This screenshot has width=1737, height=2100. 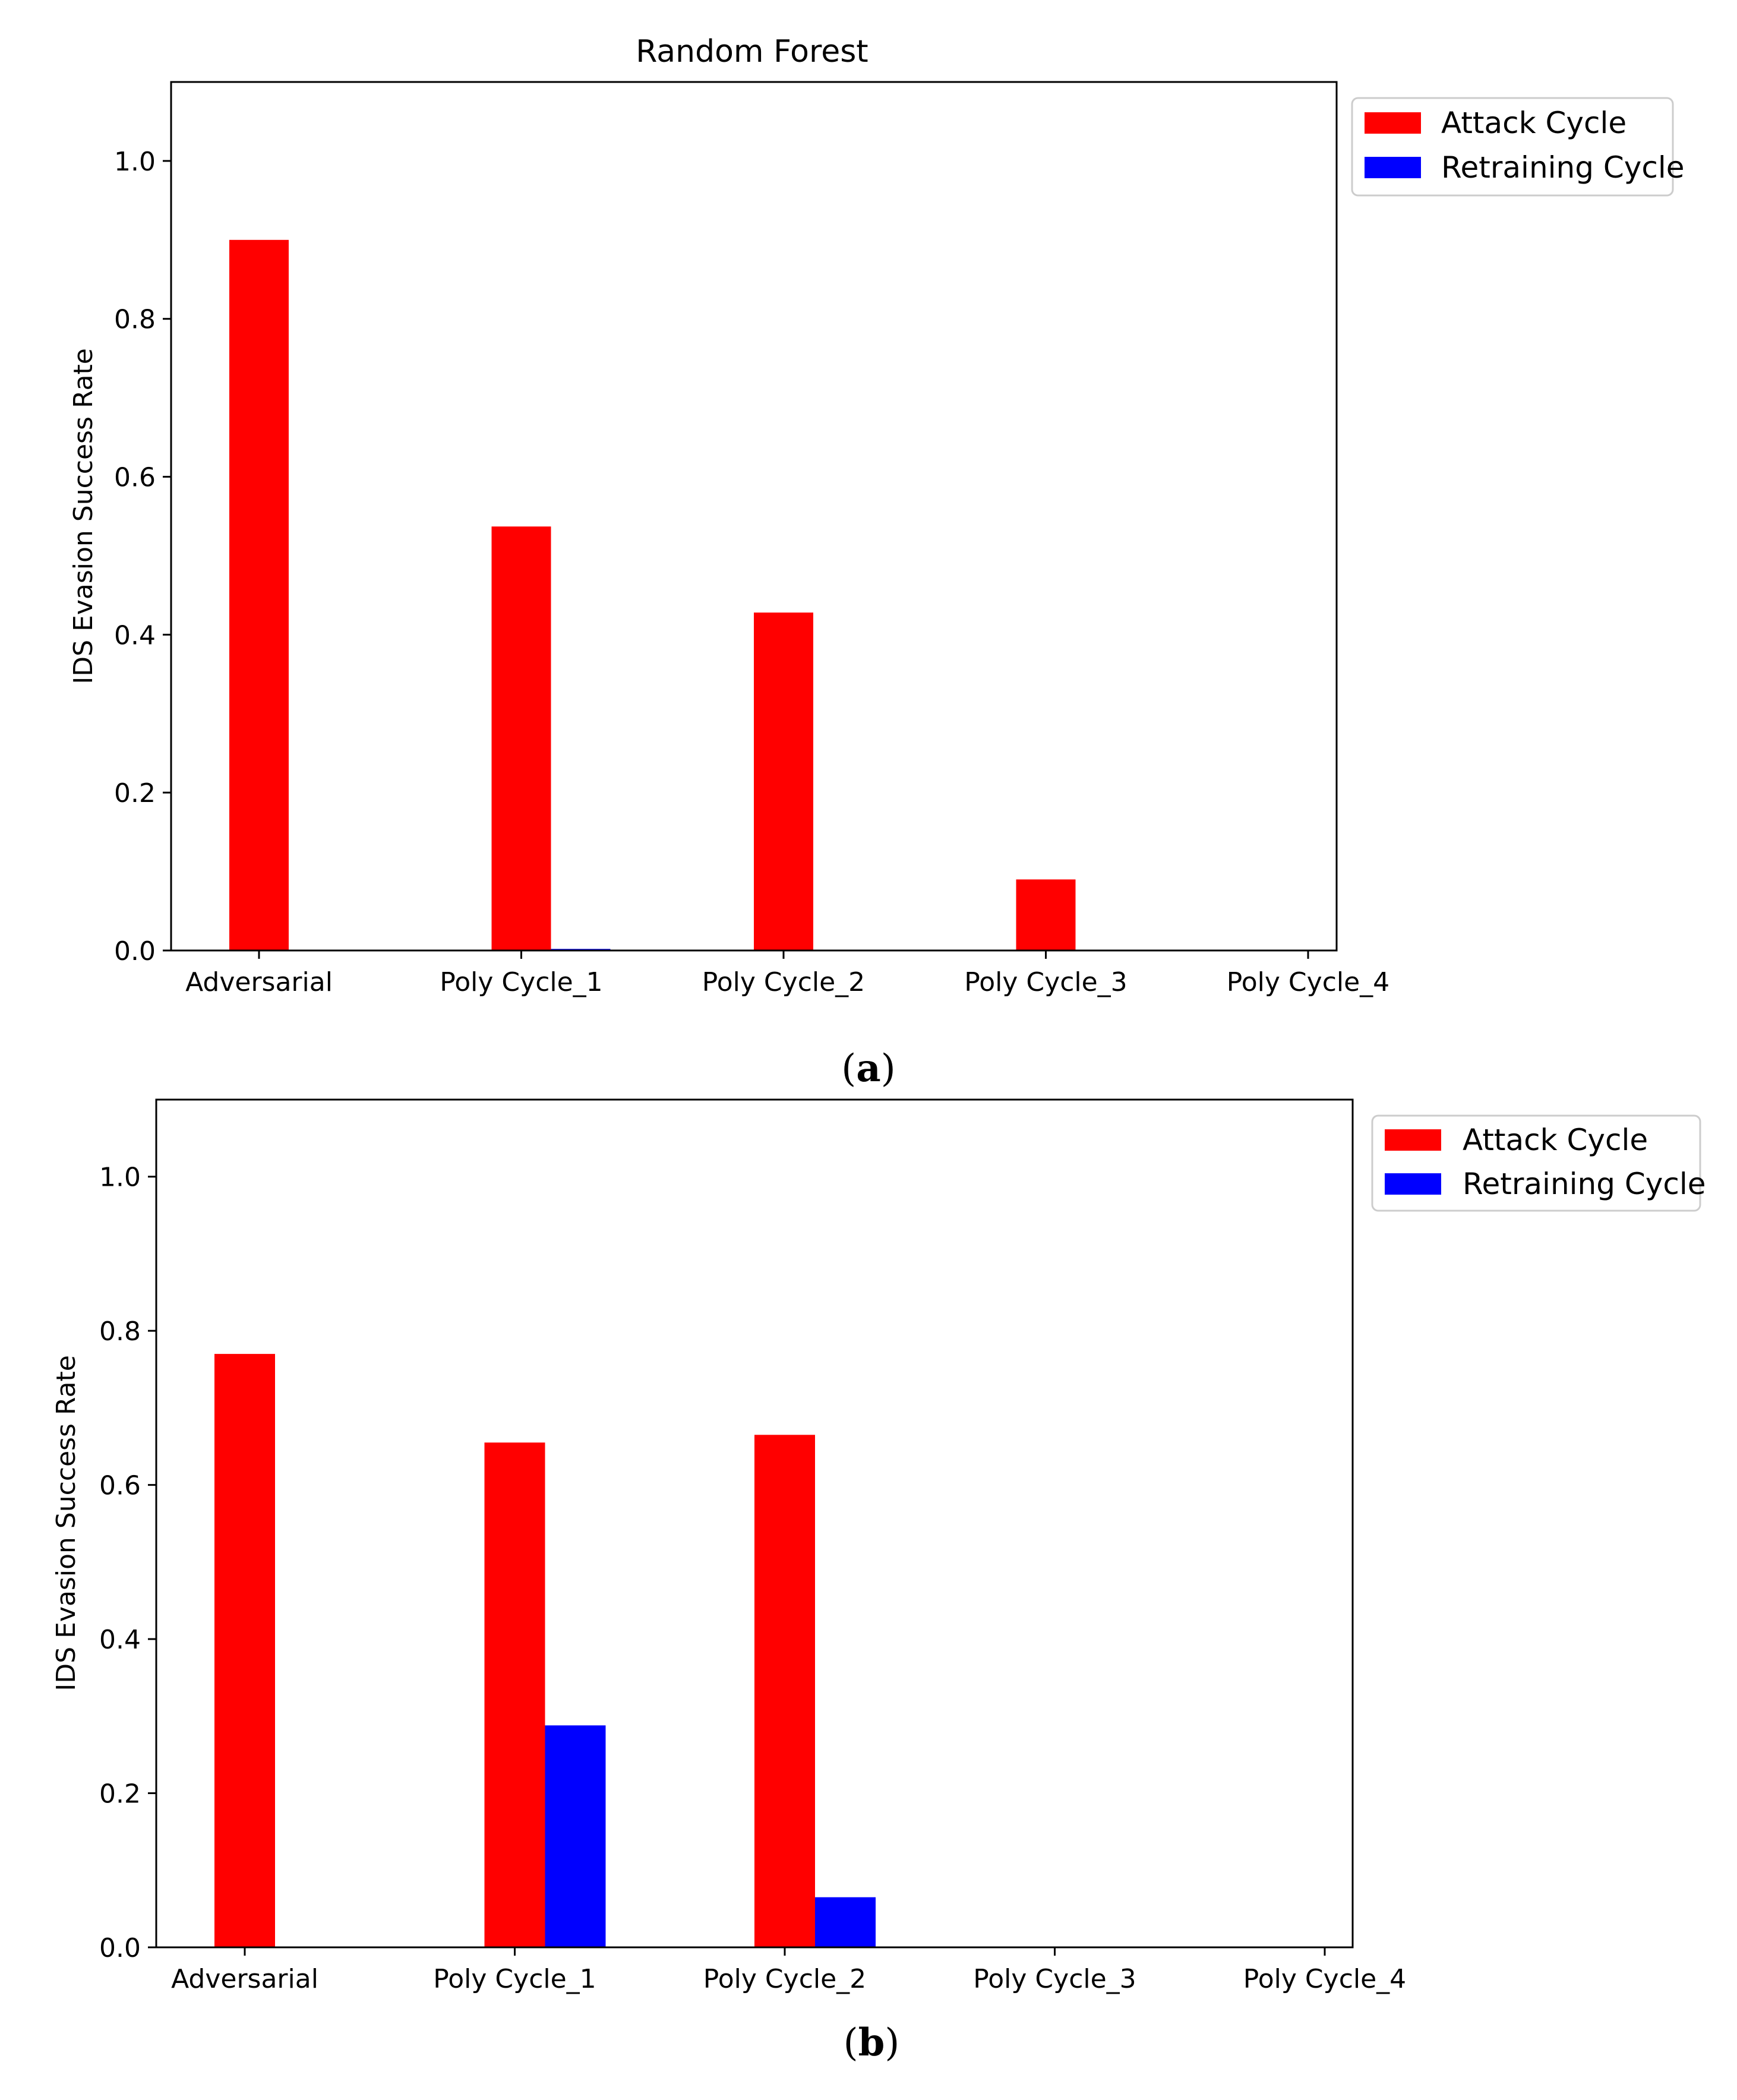 I want to click on chart-title: Random Forest, so click(x=752, y=52).